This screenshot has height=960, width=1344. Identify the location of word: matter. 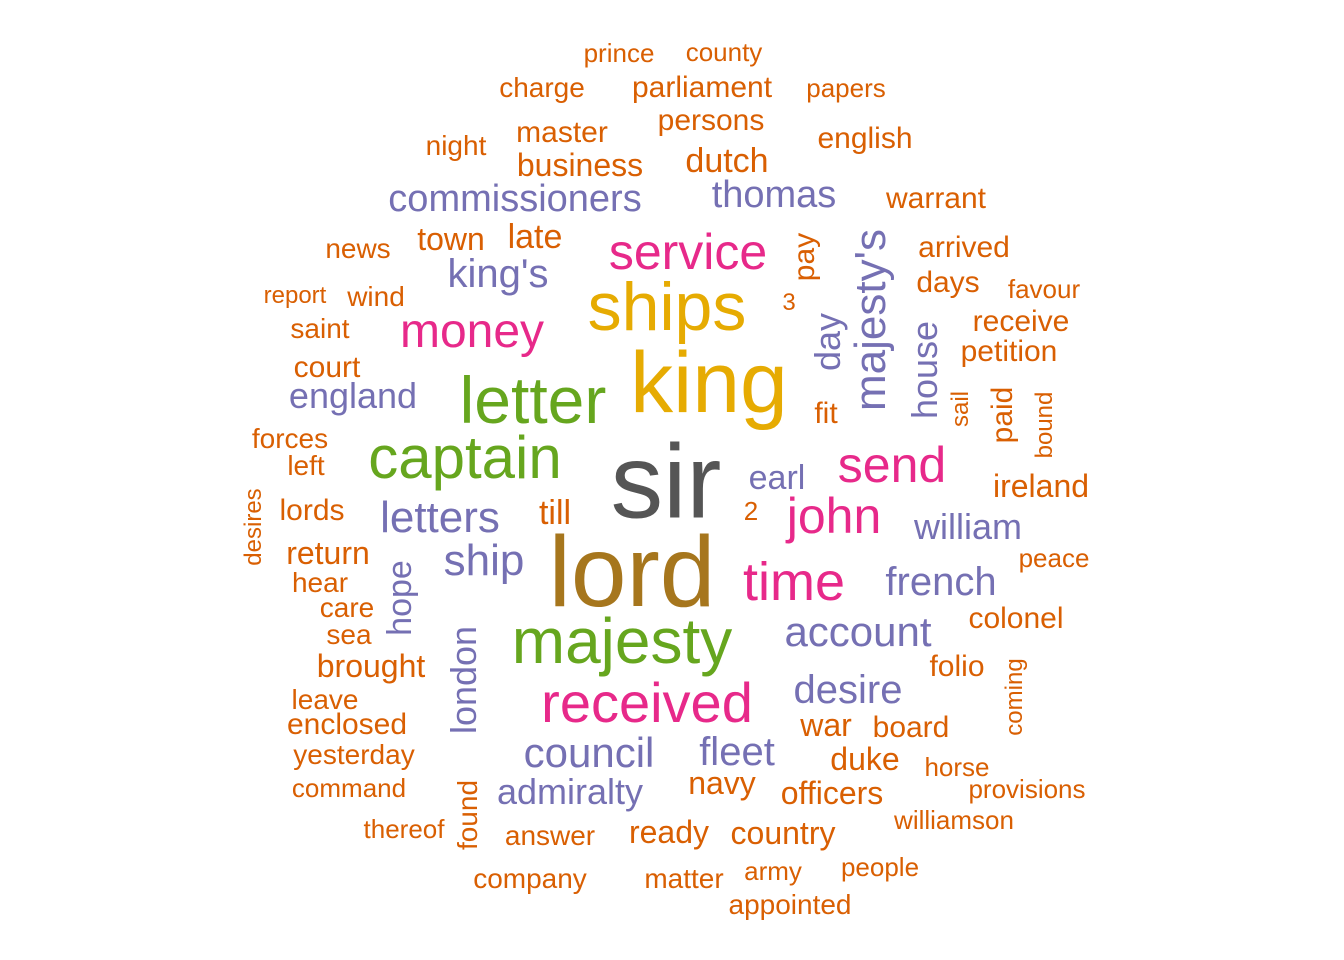
(684, 878).